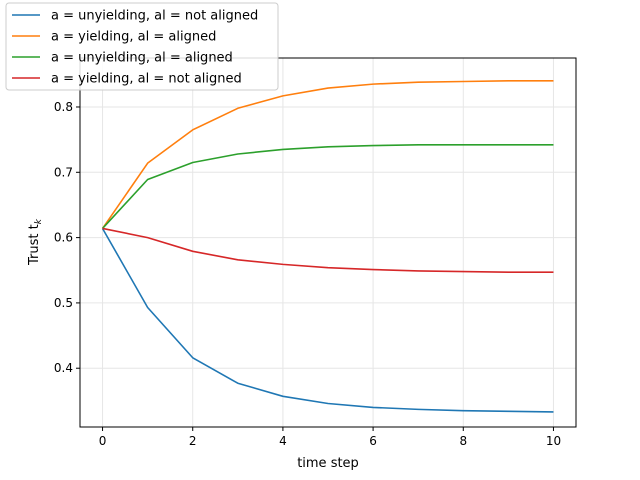 Image resolution: width=640 pixels, height=480 pixels. Describe the element at coordinates (103, 441) in the screenshot. I see `x-tick-label: 0` at that location.